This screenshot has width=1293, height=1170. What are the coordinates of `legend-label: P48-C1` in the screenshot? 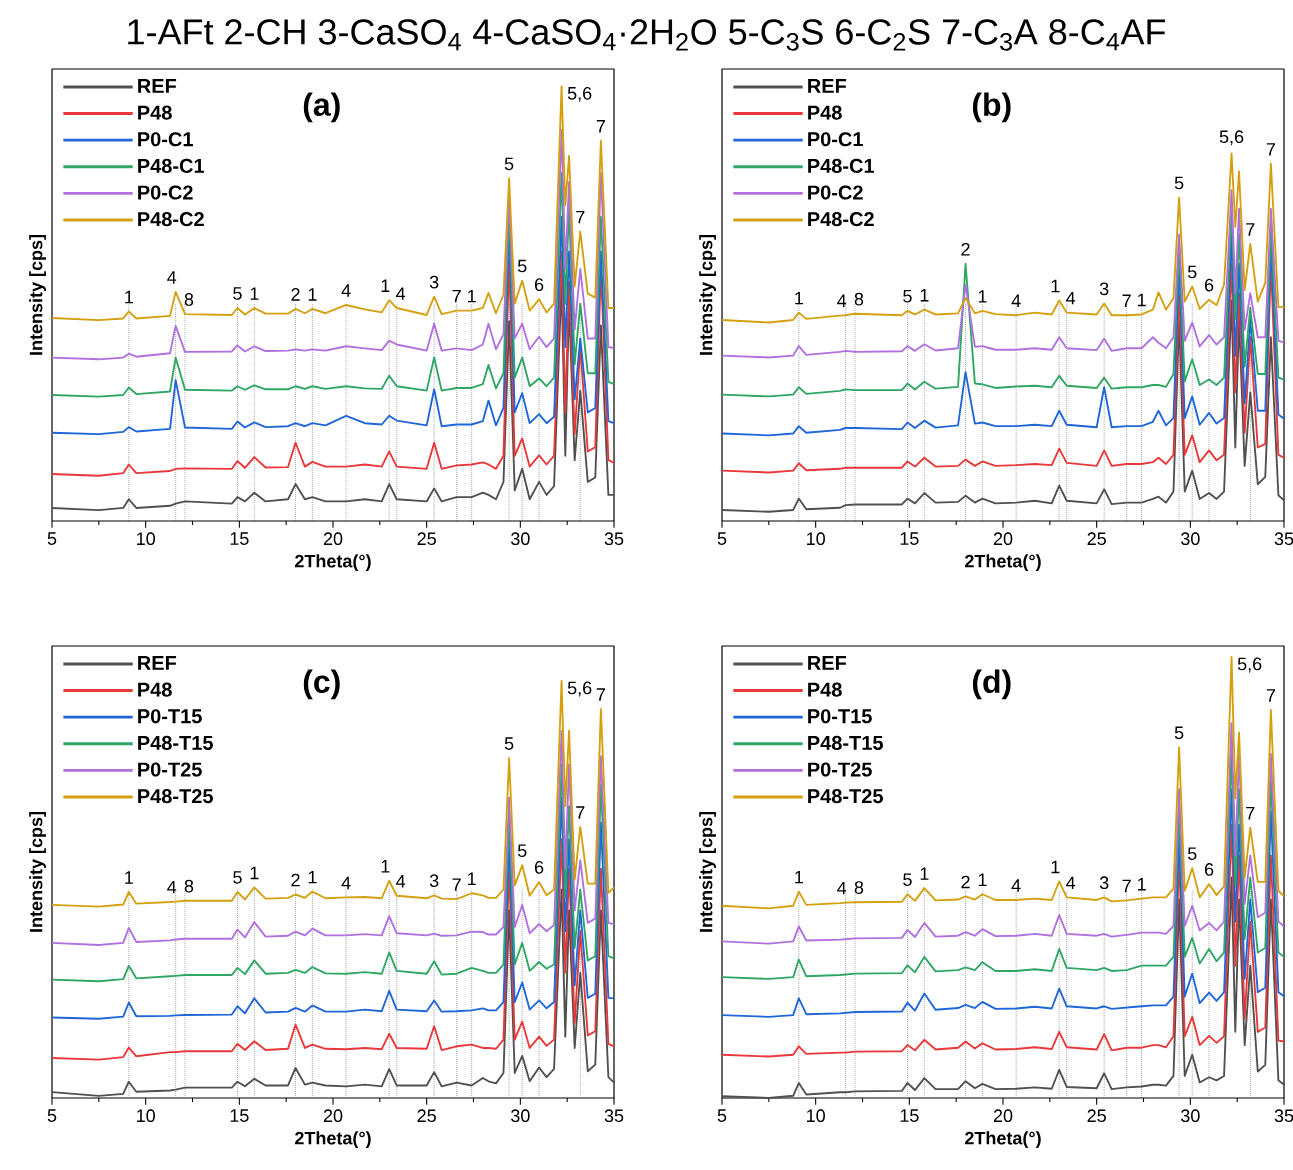 It's located at (841, 165).